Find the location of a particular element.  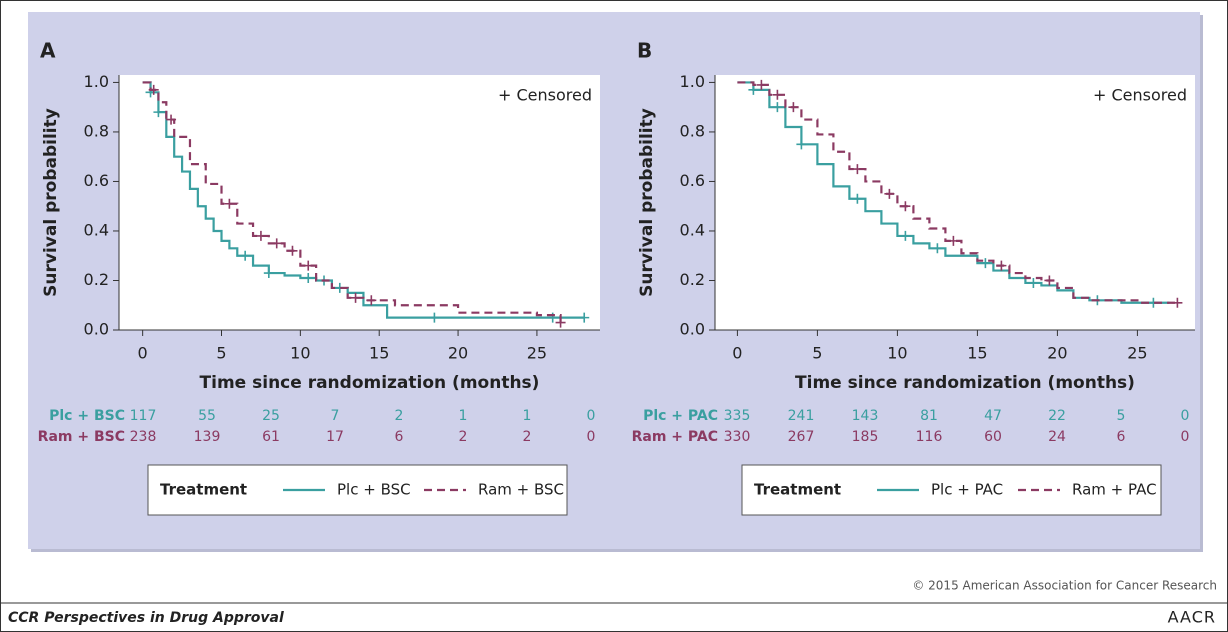

y-tick-label: 1.0 is located at coordinates (96, 81).